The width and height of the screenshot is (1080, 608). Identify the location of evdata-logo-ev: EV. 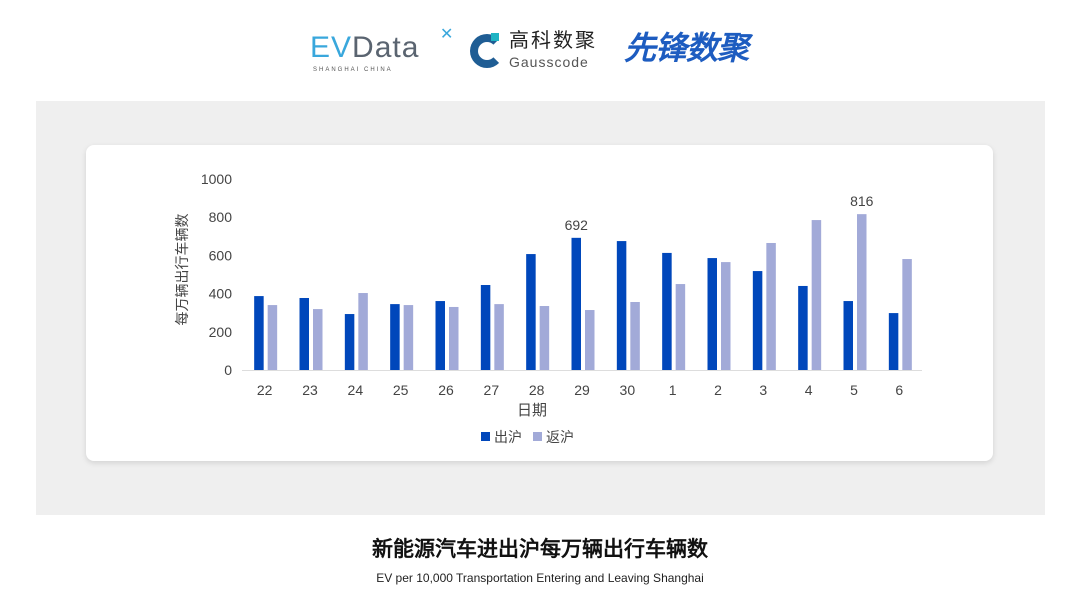
(331, 47).